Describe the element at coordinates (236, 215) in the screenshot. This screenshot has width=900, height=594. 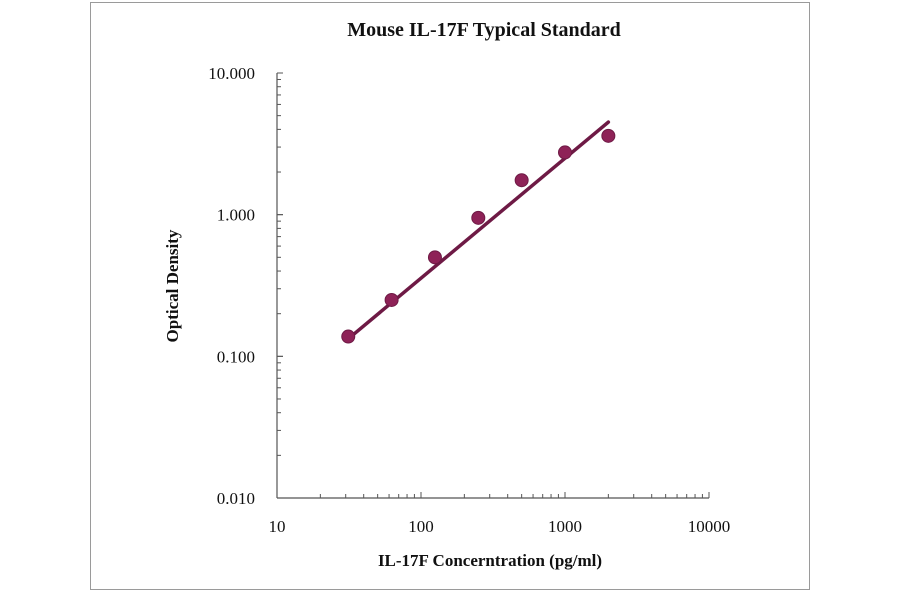
I see `y-tick-label: 1.000` at that location.